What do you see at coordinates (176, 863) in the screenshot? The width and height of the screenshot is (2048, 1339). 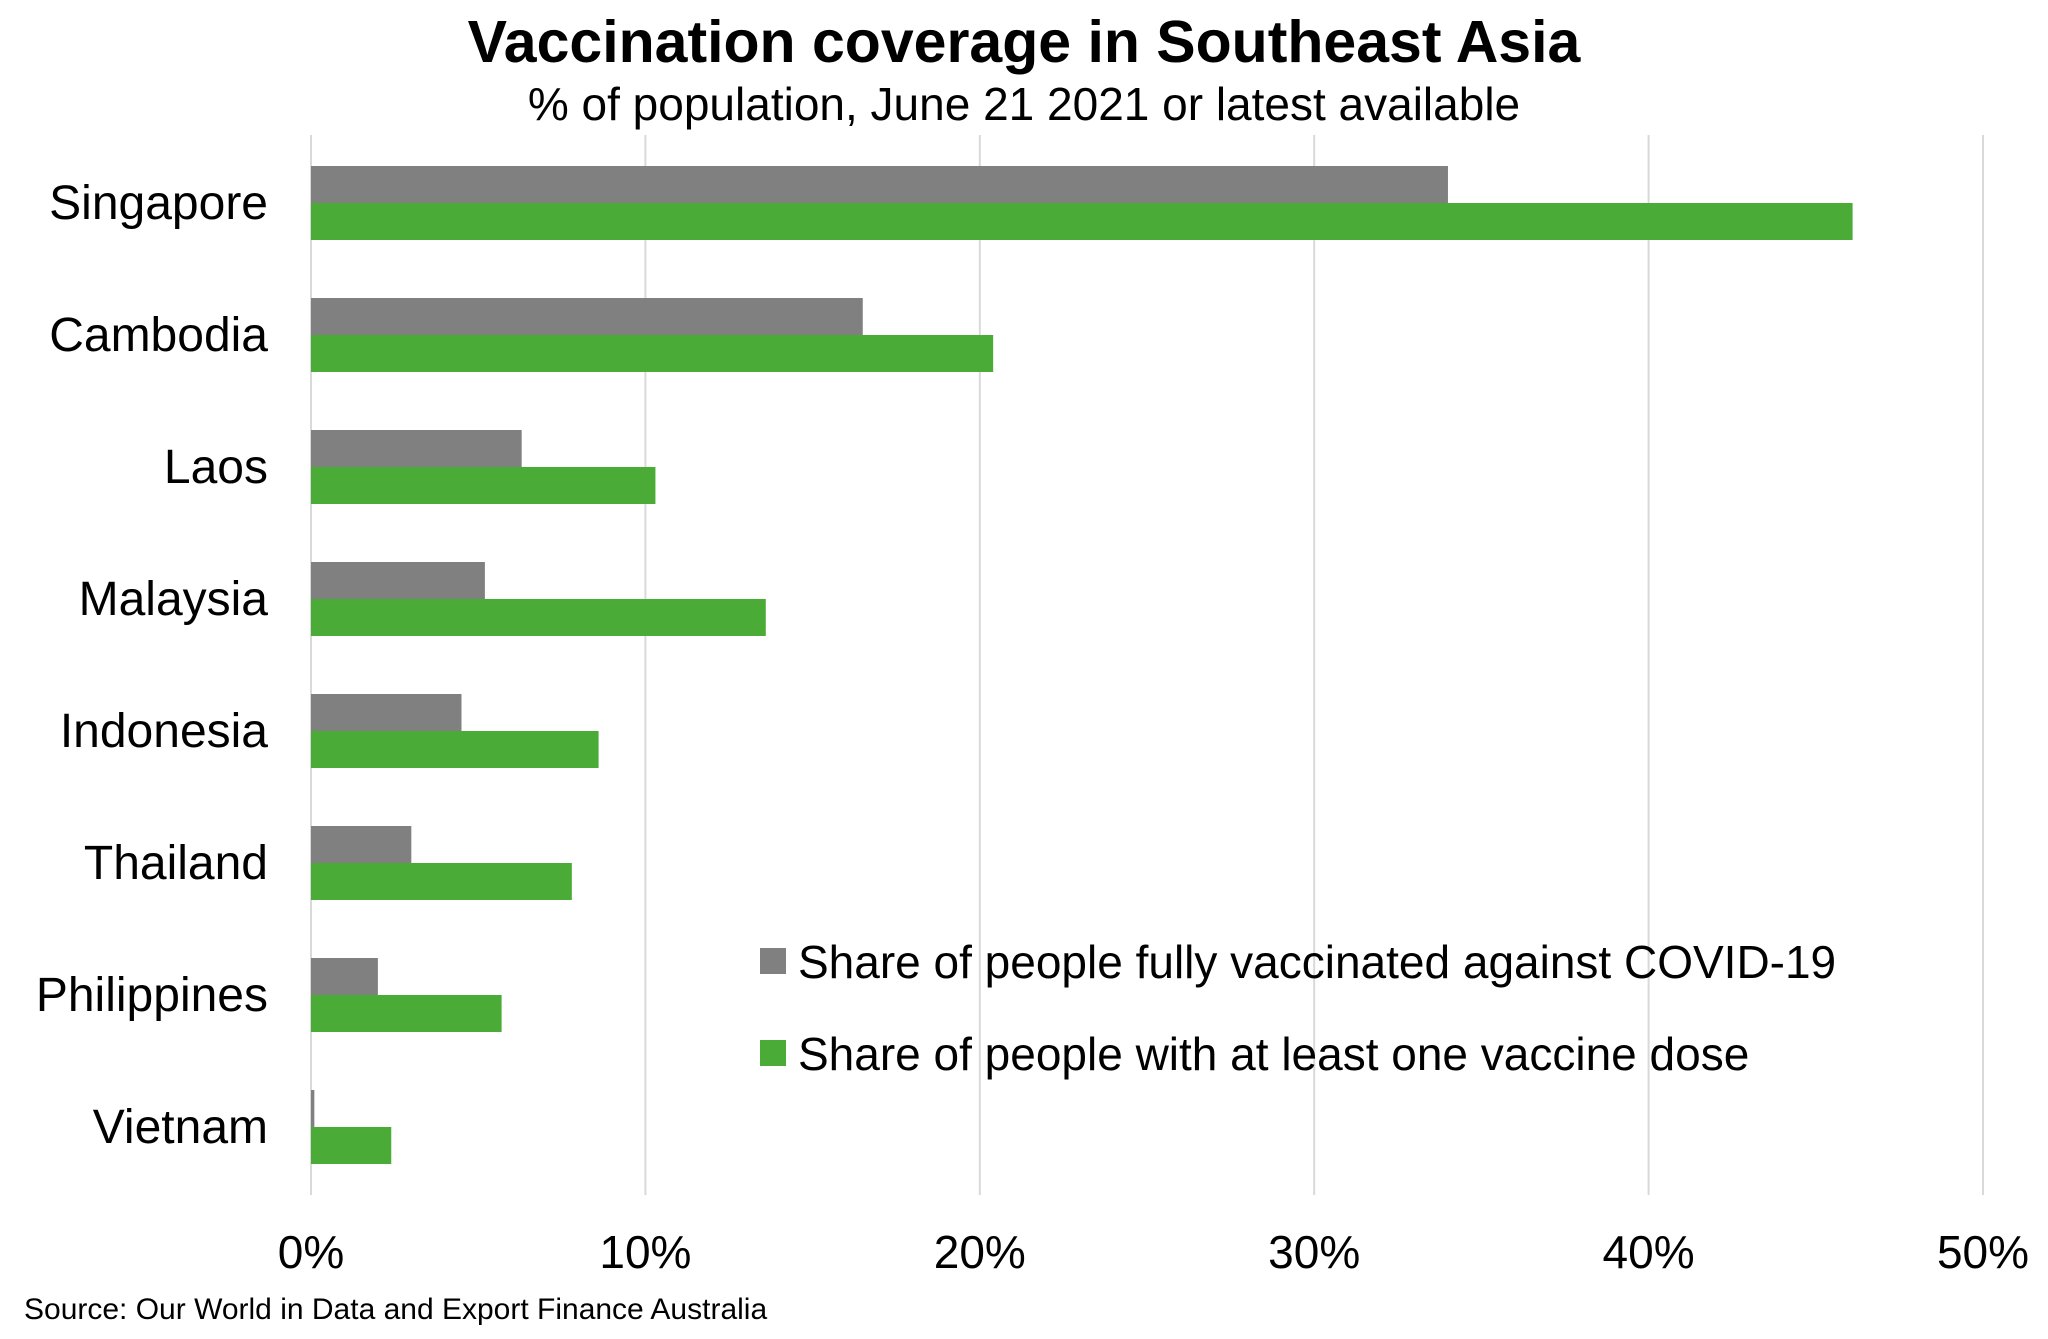 I see `category-label: Thailand` at bounding box center [176, 863].